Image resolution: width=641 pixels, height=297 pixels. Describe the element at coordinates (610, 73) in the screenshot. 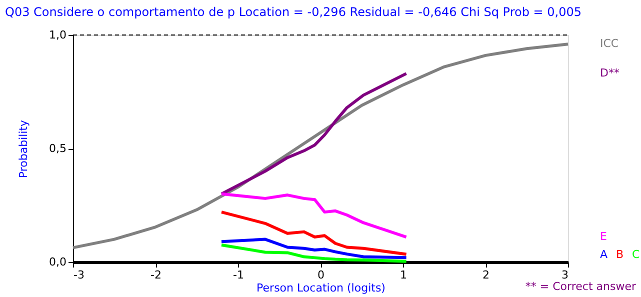

I see `text: D**` at that location.